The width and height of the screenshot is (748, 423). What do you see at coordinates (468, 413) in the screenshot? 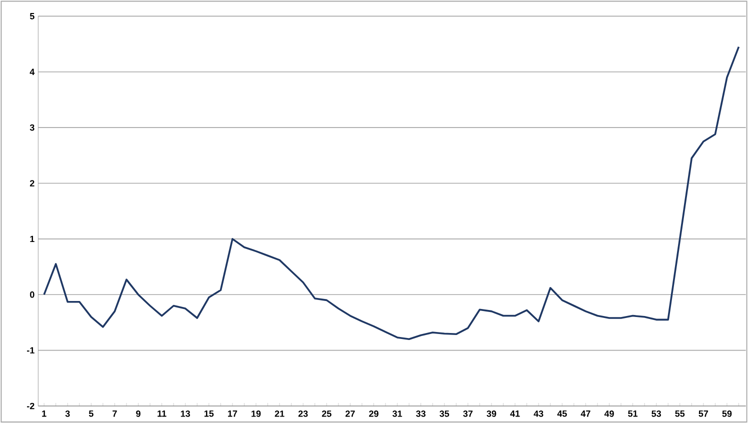
I see `x-tick-label: 37` at bounding box center [468, 413].